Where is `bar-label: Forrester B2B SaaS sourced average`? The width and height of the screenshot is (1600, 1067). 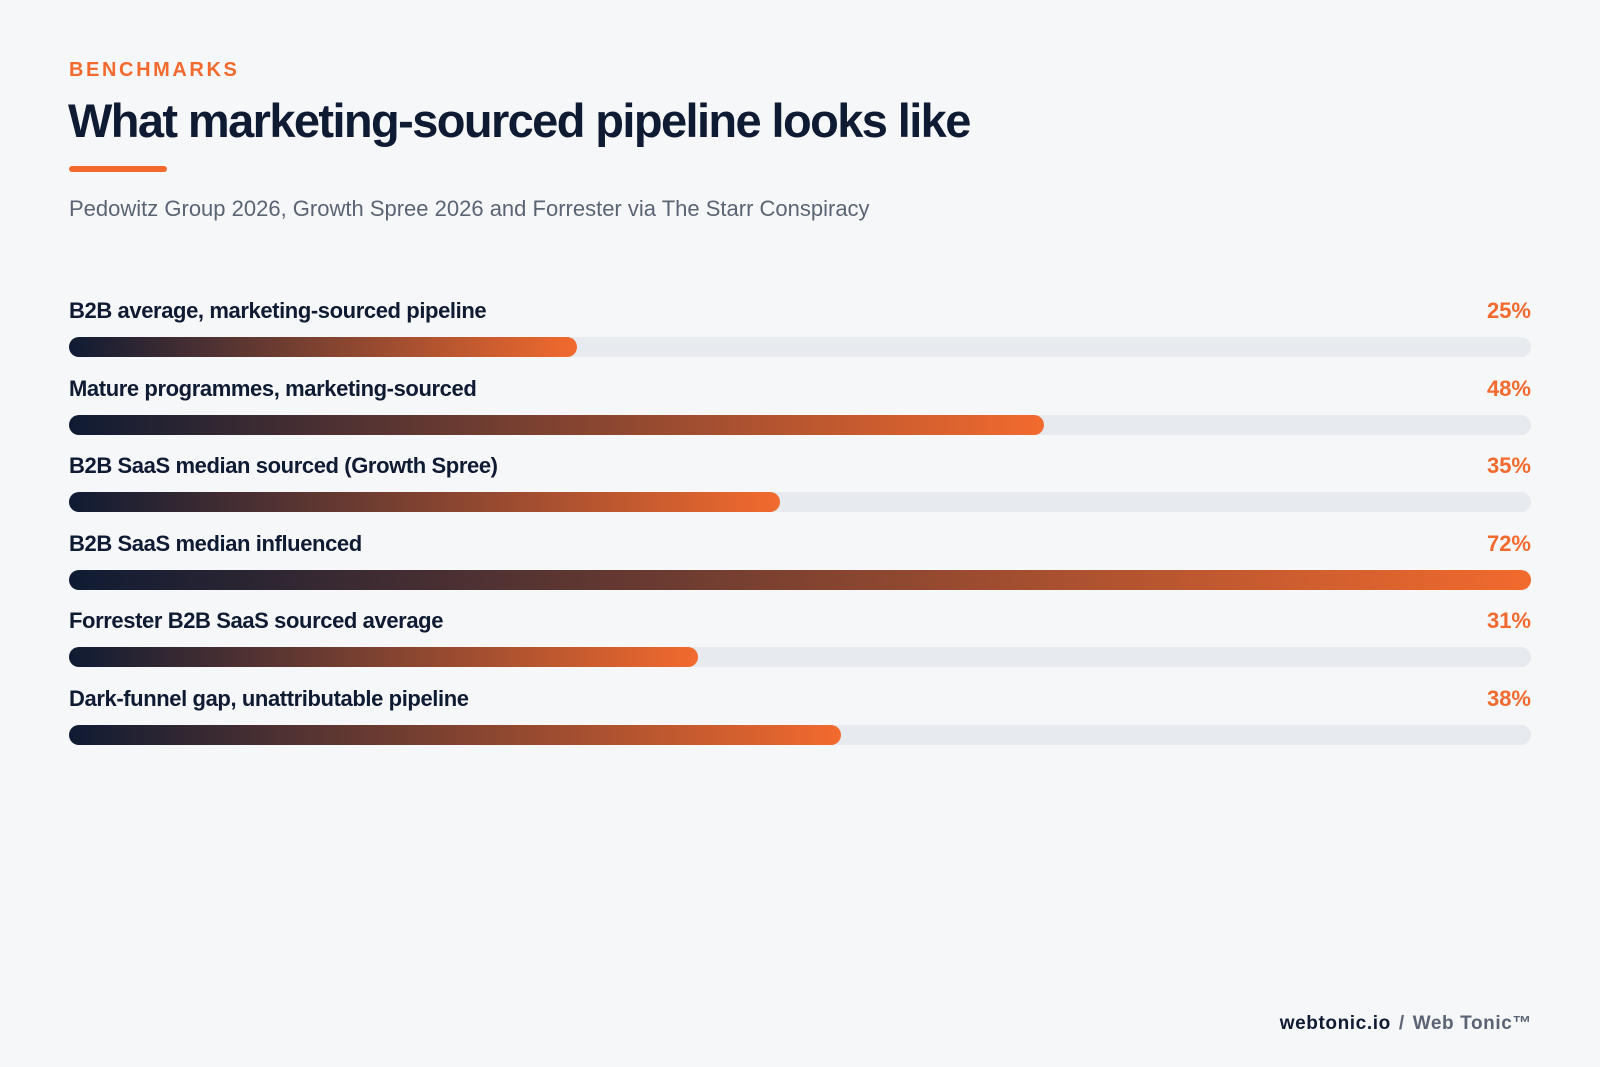
bar-label: Forrester B2B SaaS sourced average is located at coordinates (256, 620).